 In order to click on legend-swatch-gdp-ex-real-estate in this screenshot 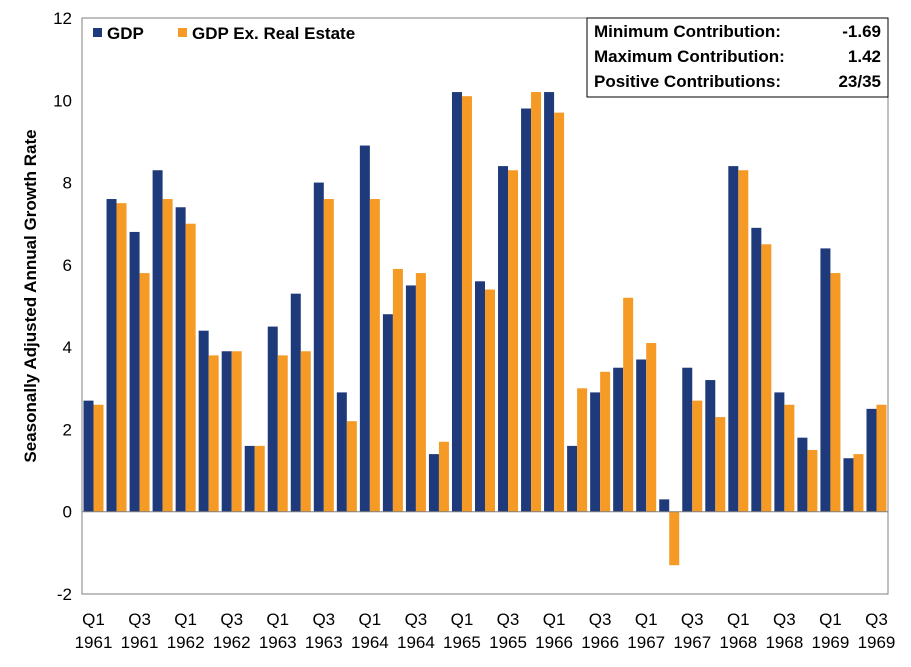, I will do `click(182, 32)`.